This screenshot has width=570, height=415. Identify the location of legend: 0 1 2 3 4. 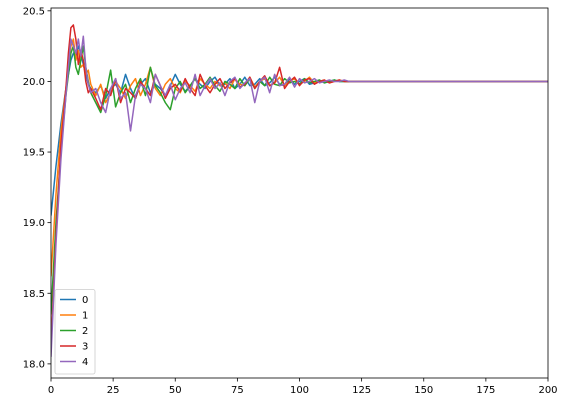
(75, 332).